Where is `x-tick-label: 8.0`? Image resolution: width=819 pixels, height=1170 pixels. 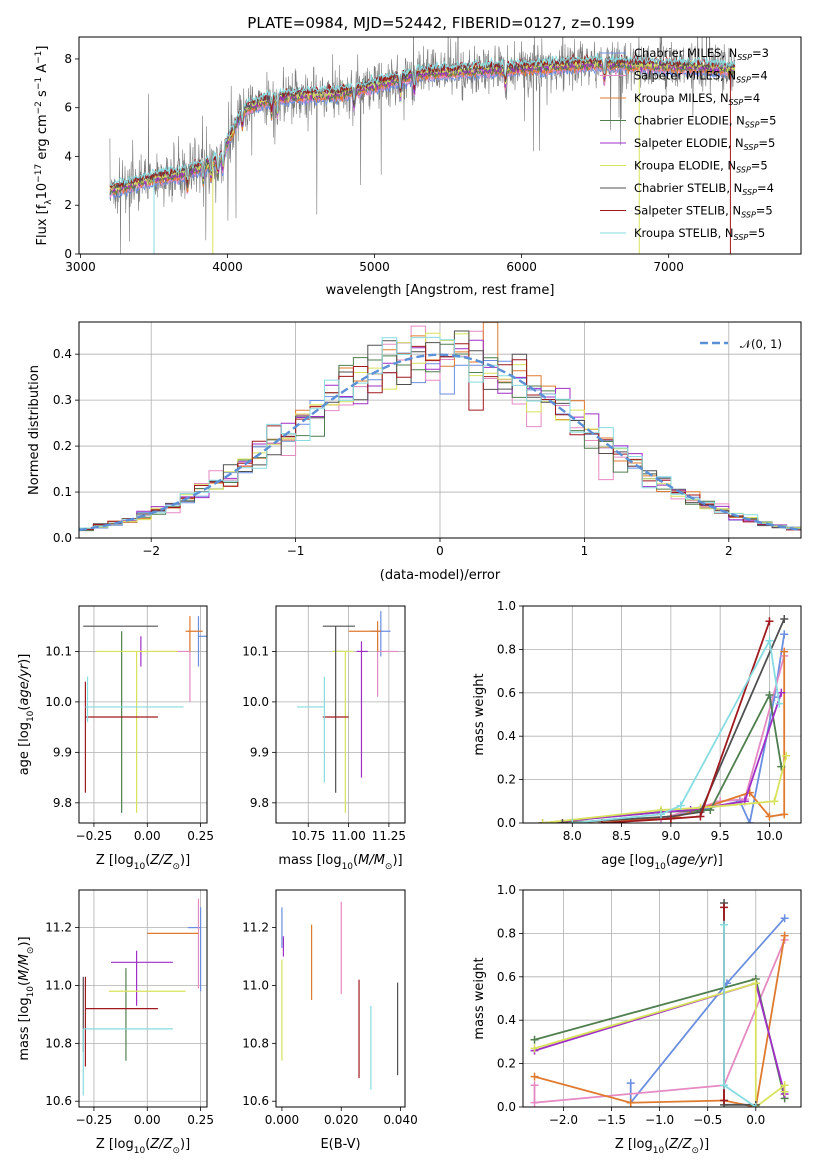 x-tick-label: 8.0 is located at coordinates (572, 836).